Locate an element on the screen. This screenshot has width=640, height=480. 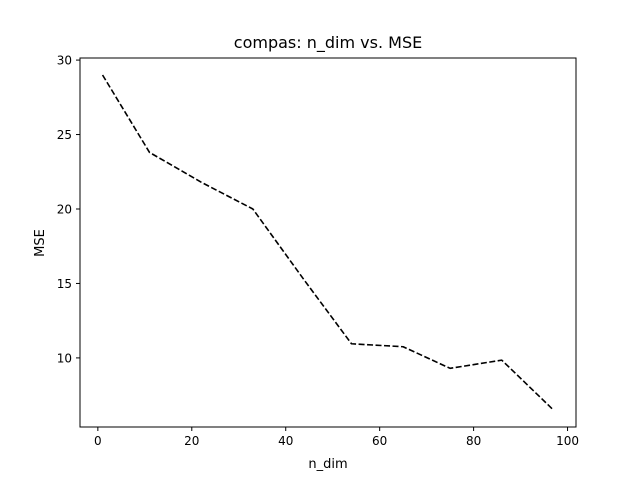
y-axis-label: MSE is located at coordinates (40, 243).